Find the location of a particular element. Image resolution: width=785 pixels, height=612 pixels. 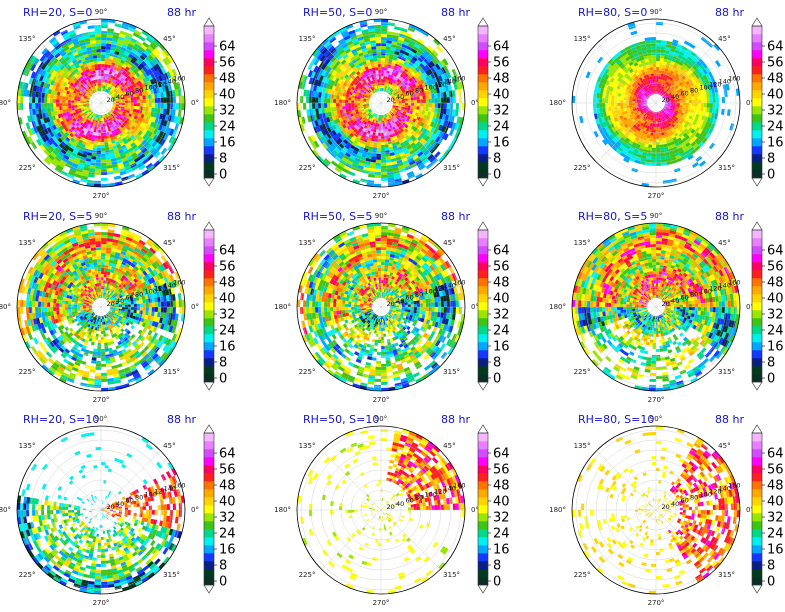

azimuth-spoke is located at coordinates (71, 132).